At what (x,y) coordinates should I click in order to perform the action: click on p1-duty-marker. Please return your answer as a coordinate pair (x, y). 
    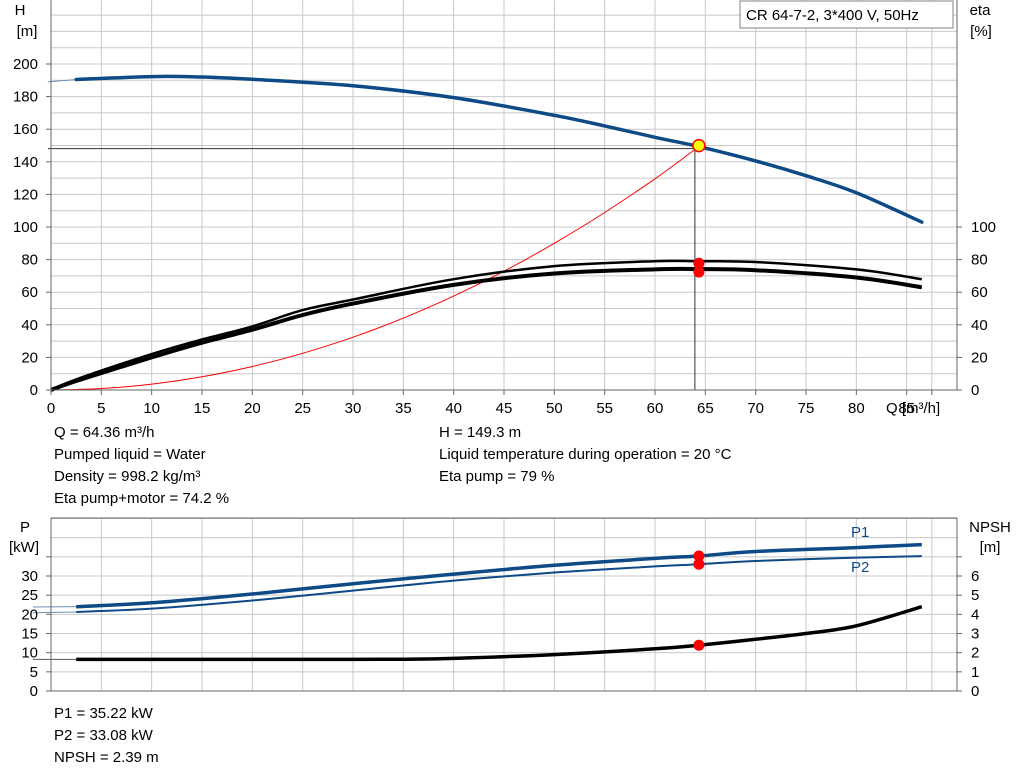
    Looking at the image, I should click on (699, 556).